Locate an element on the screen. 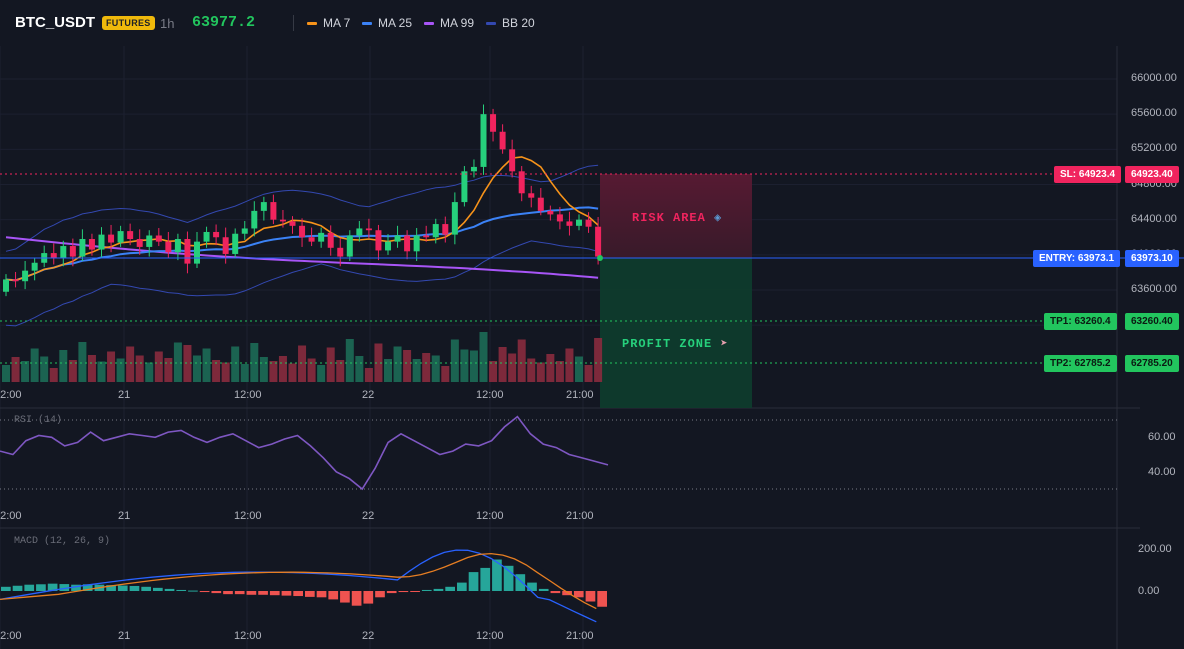 This screenshot has width=1184, height=649. entry-price-tag: 63973.10 is located at coordinates (1152, 258).